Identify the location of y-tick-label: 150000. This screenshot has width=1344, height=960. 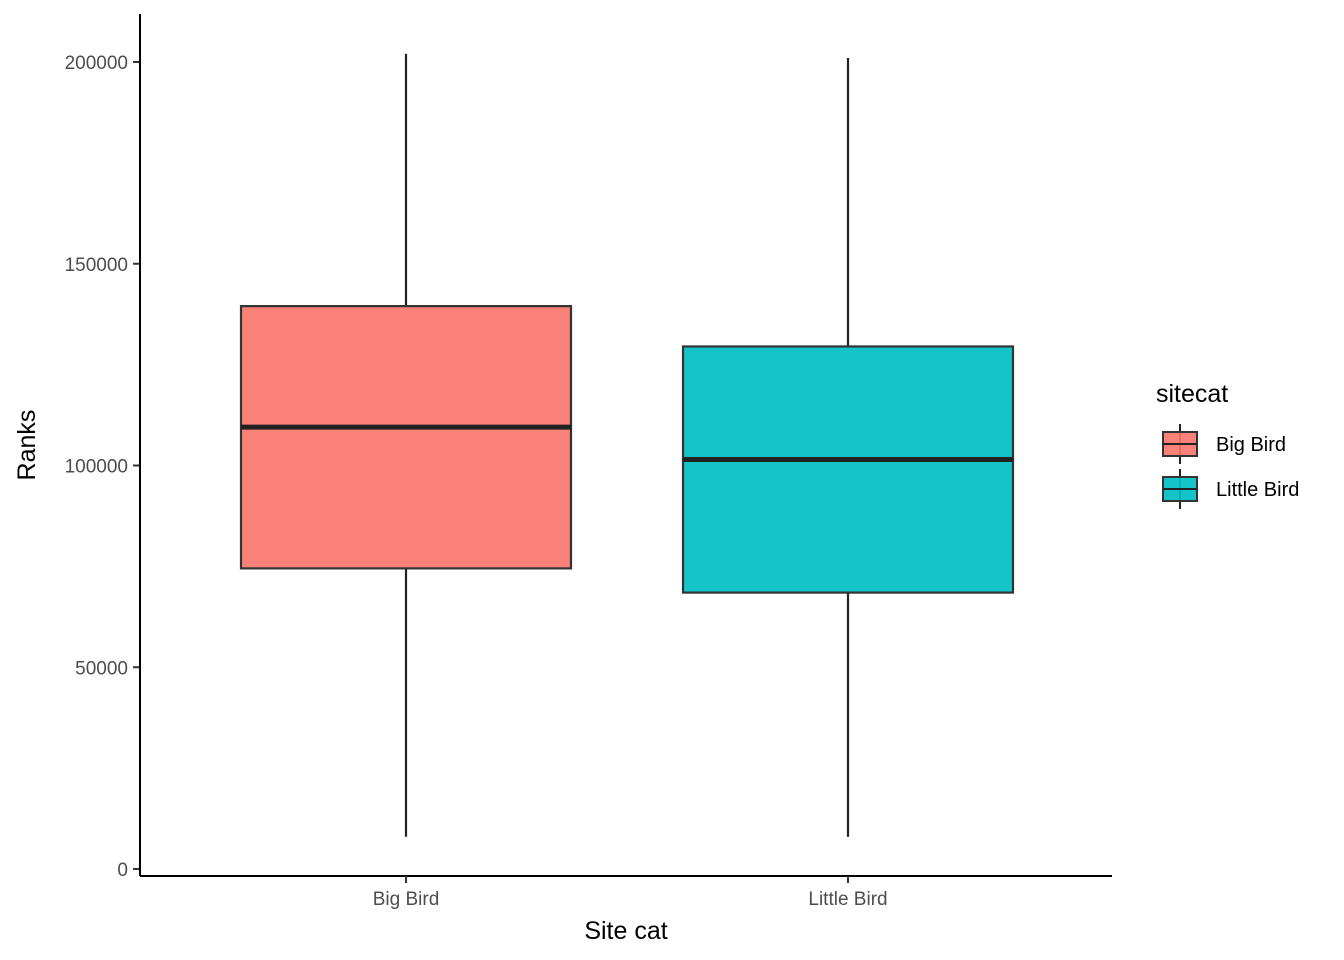
(96, 265).